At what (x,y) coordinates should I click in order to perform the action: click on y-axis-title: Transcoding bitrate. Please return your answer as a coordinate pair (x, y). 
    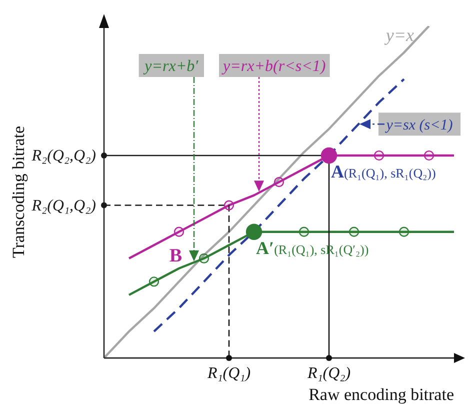
    Looking at the image, I should click on (18, 192).